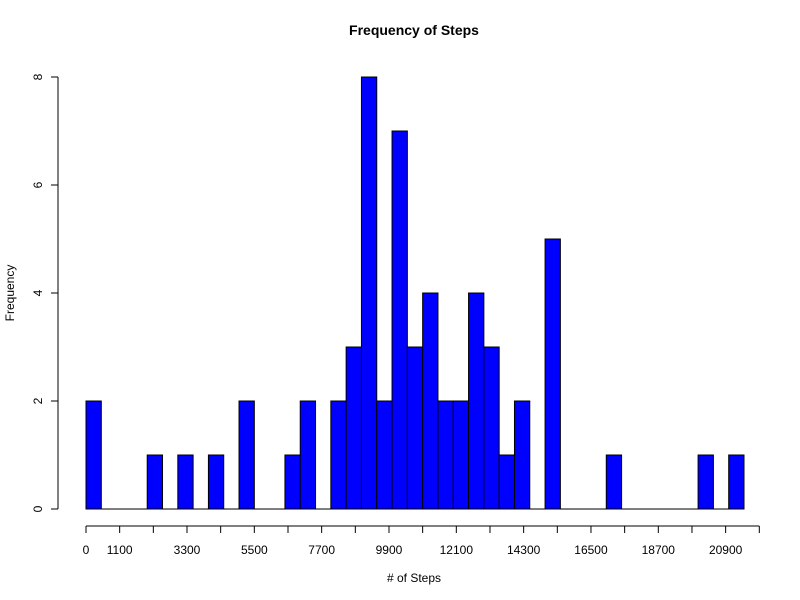  What do you see at coordinates (591, 550) in the screenshot?
I see `x-tick-label: 16500` at bounding box center [591, 550].